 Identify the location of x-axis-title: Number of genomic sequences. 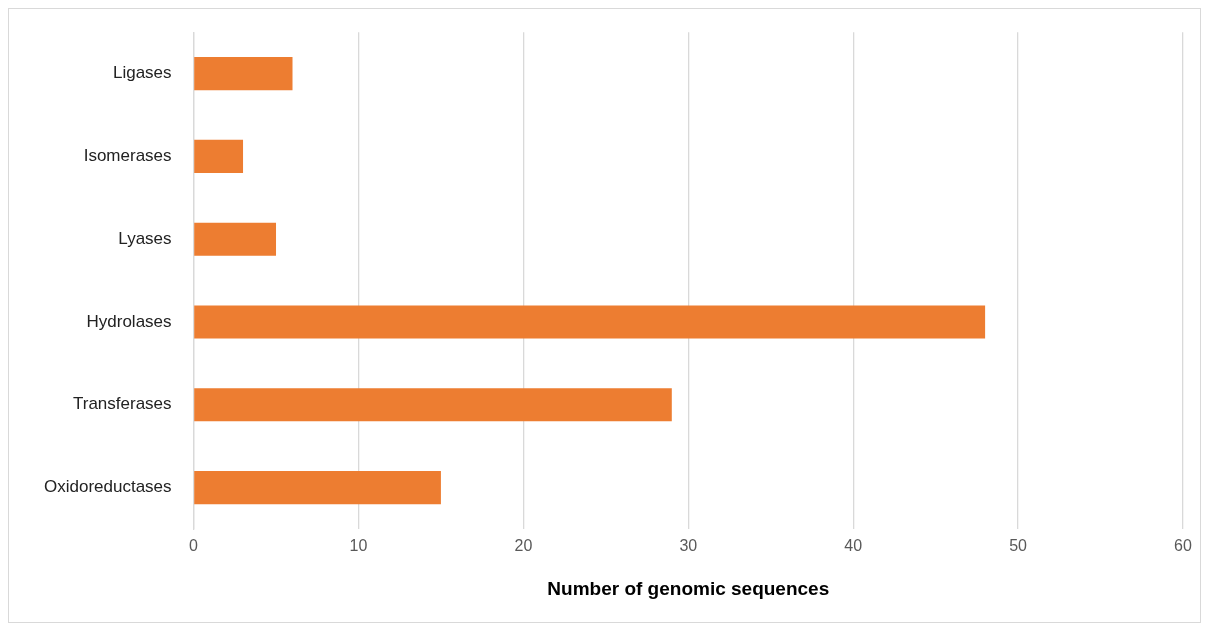
(688, 588).